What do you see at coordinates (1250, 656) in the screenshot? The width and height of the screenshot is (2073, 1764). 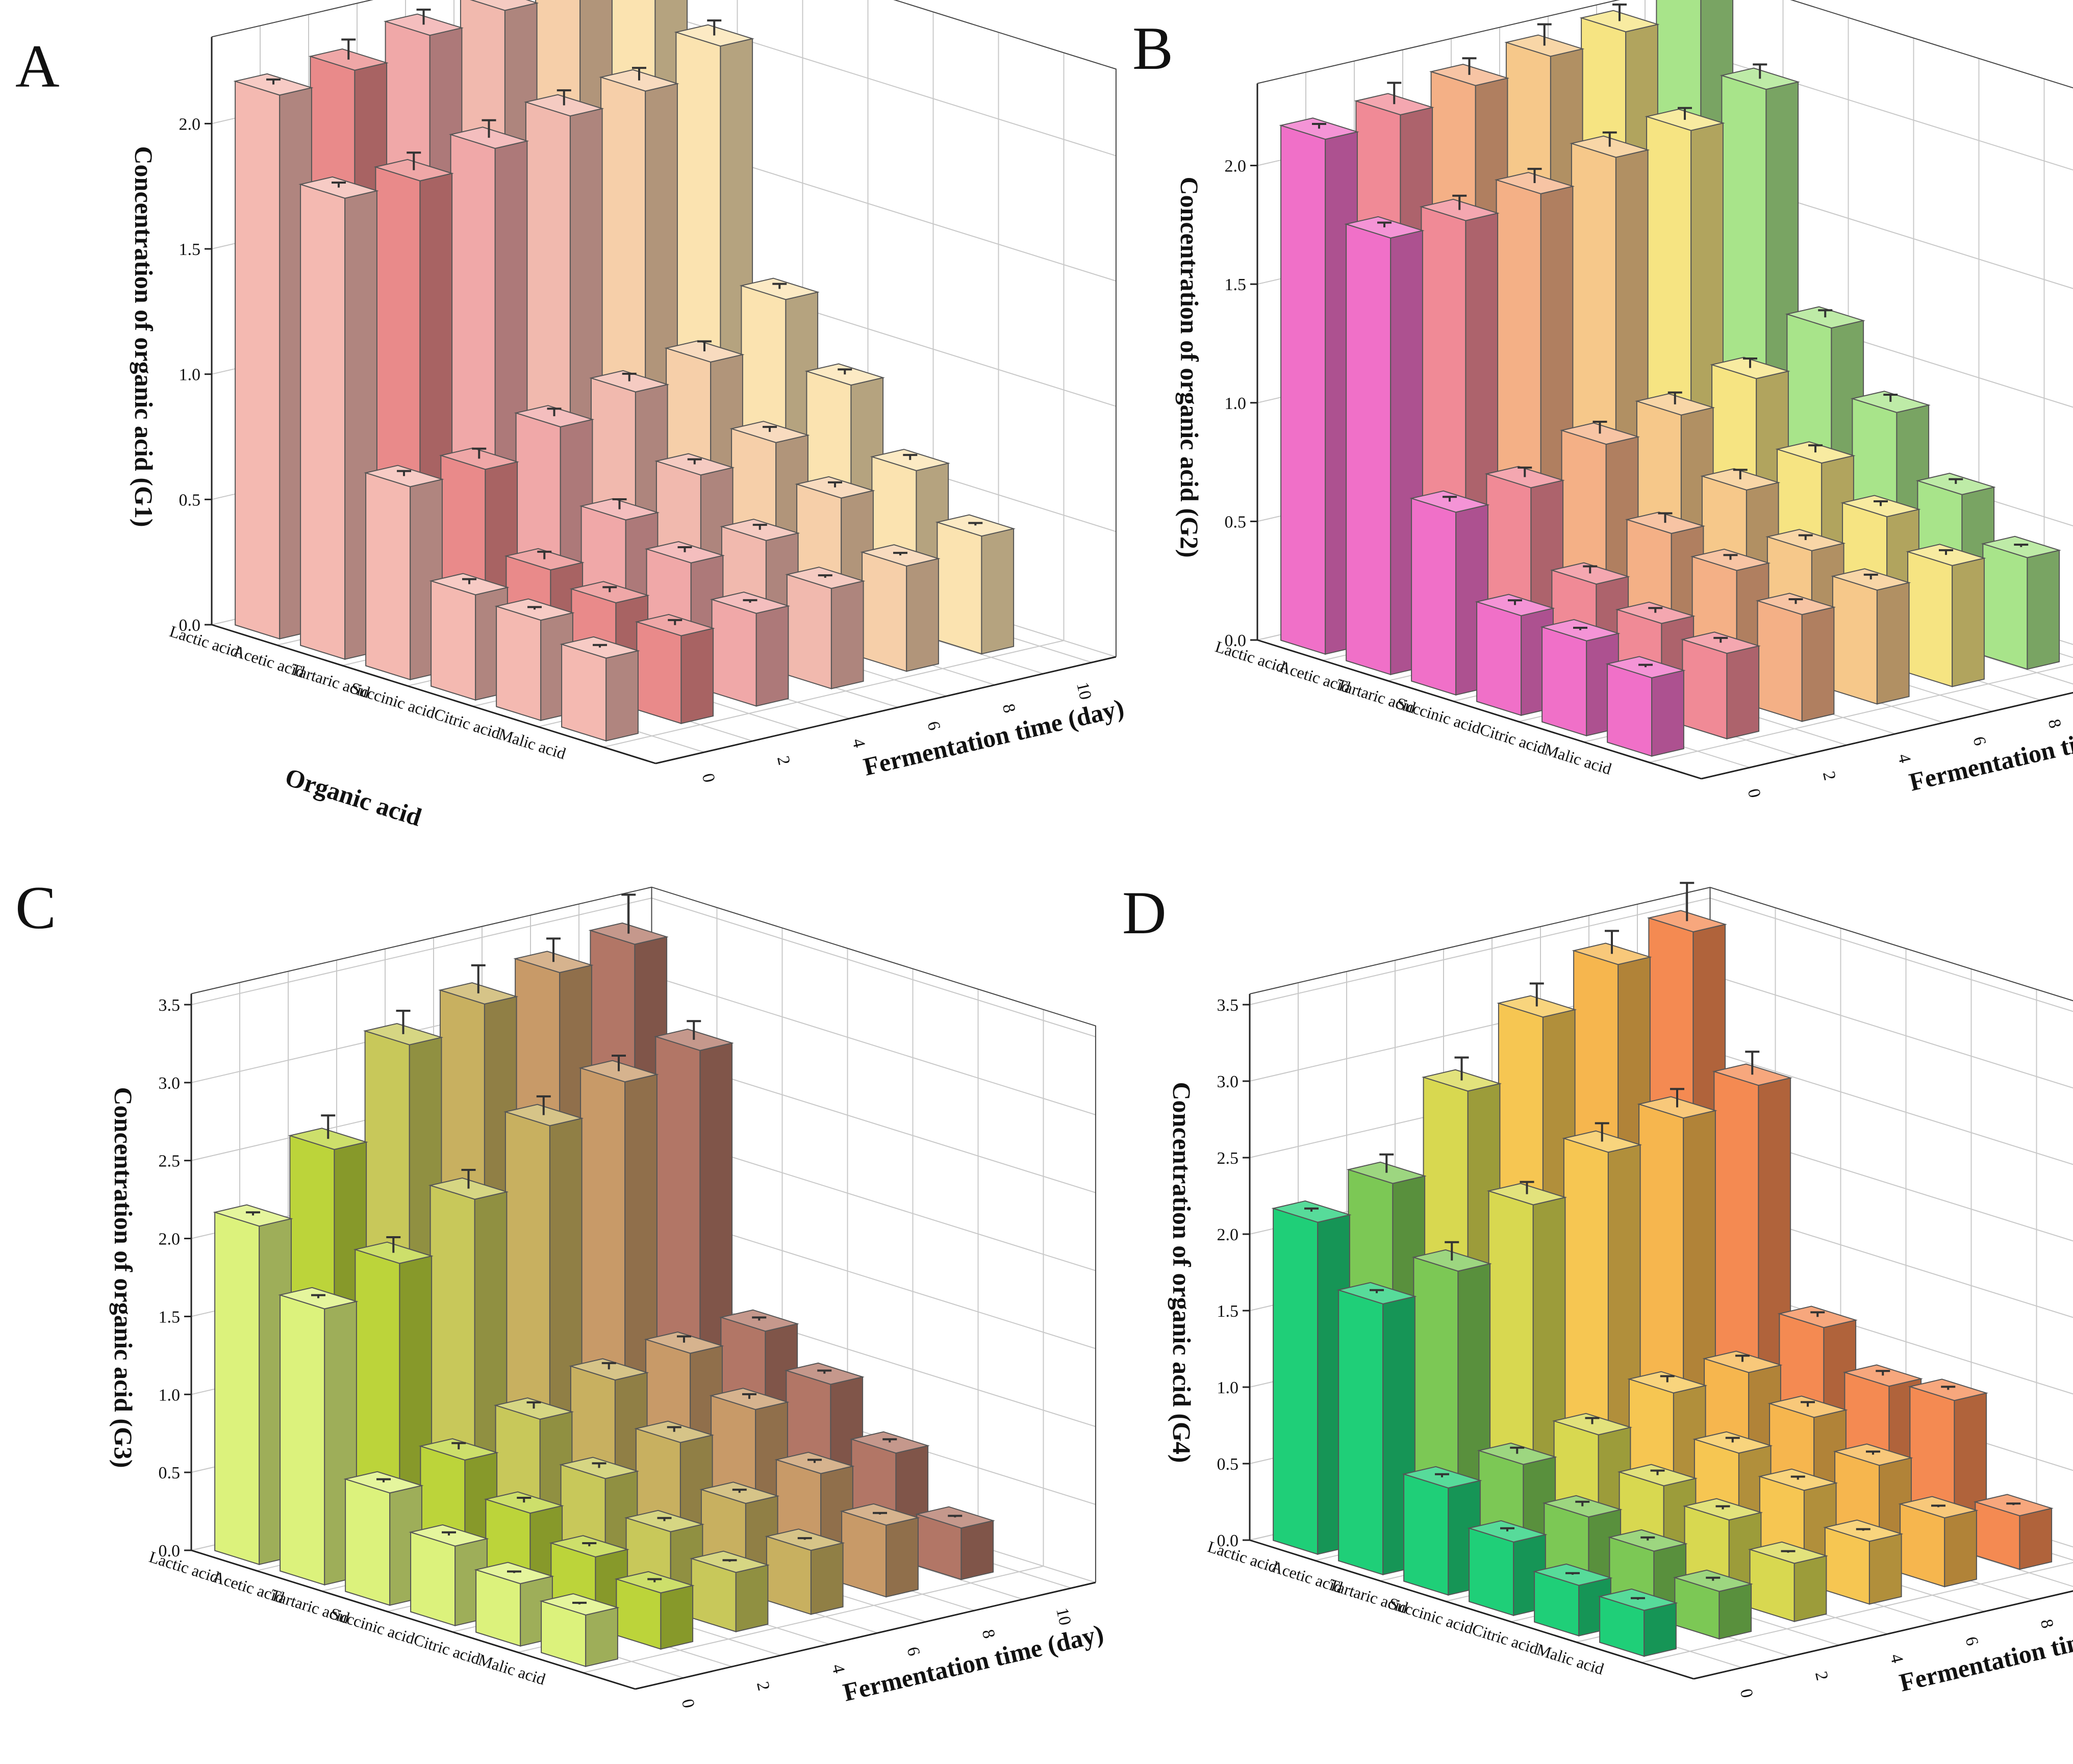 I see `acid-label: Lactic acid` at bounding box center [1250, 656].